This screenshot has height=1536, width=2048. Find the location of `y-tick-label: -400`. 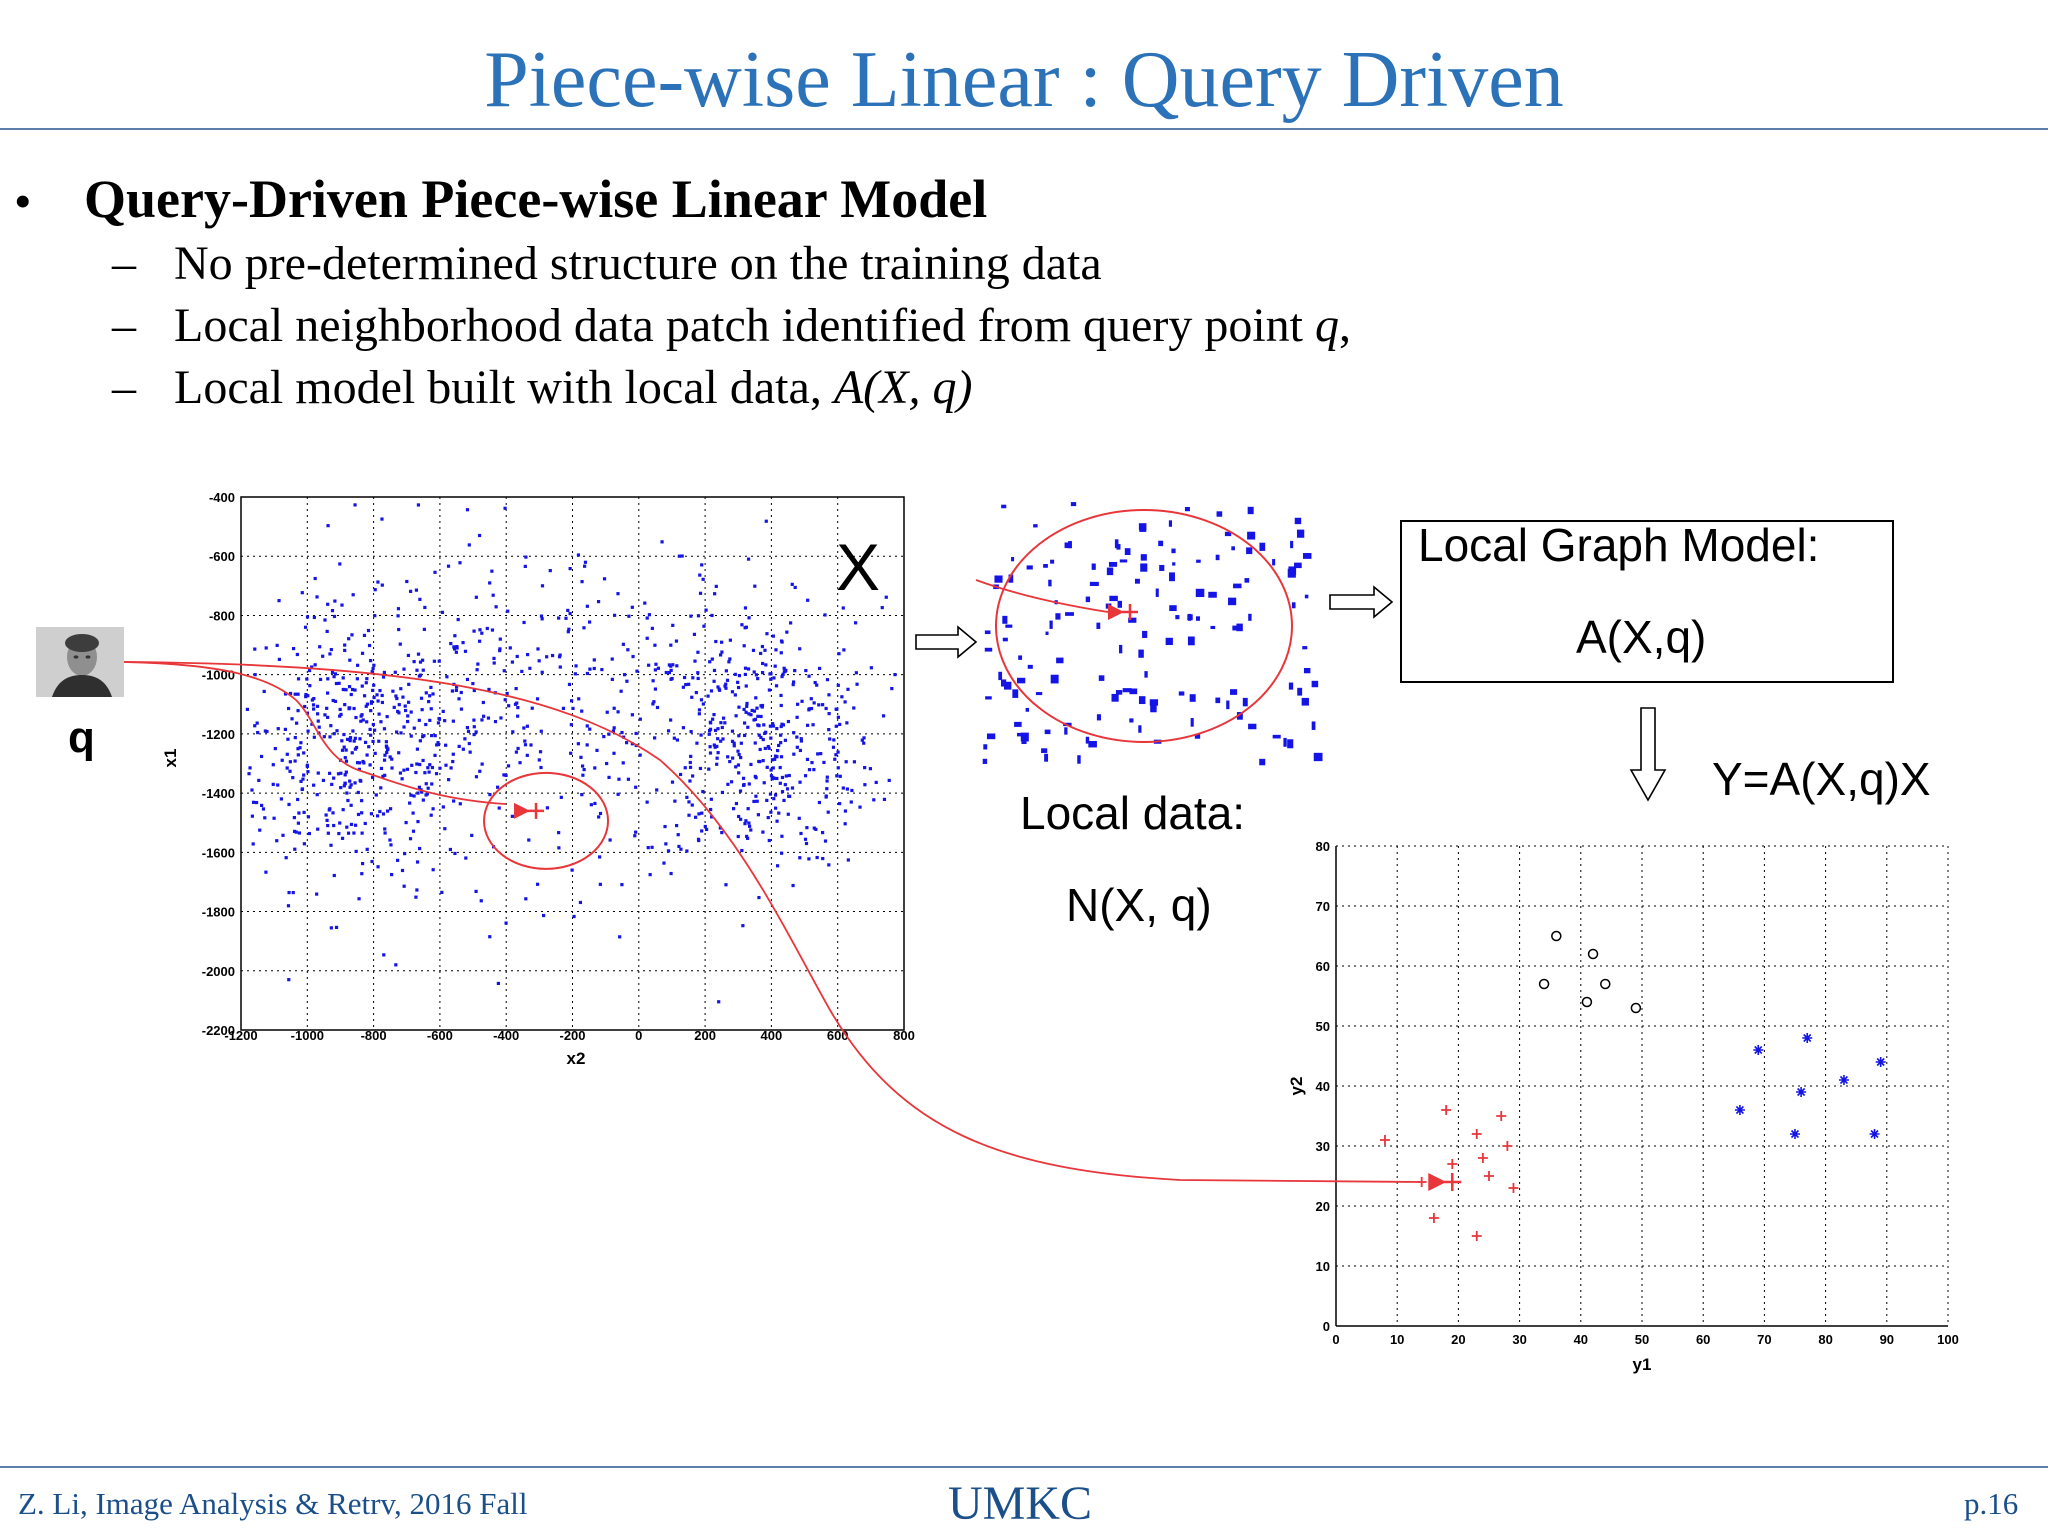

y-tick-label: -400 is located at coordinates (222, 497).